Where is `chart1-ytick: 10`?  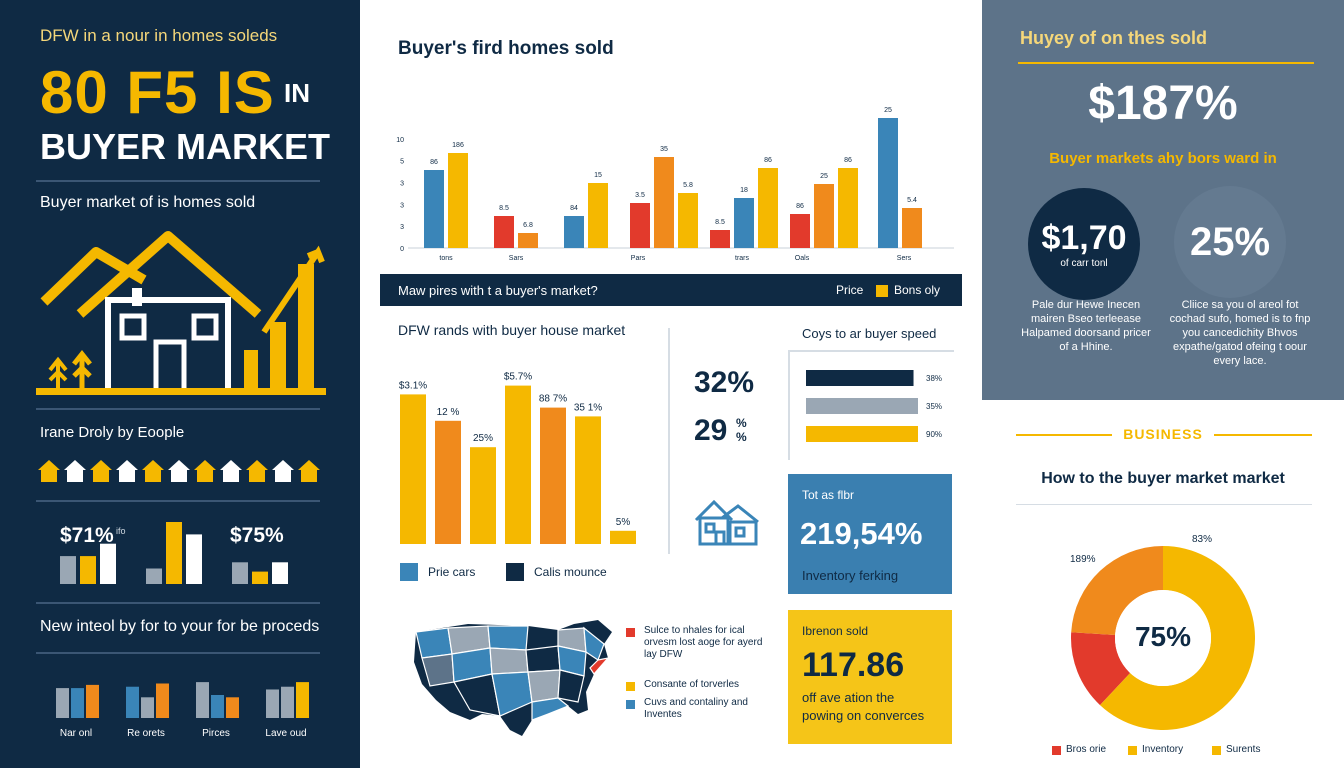
chart1-ytick: 10 is located at coordinates (400, 140).